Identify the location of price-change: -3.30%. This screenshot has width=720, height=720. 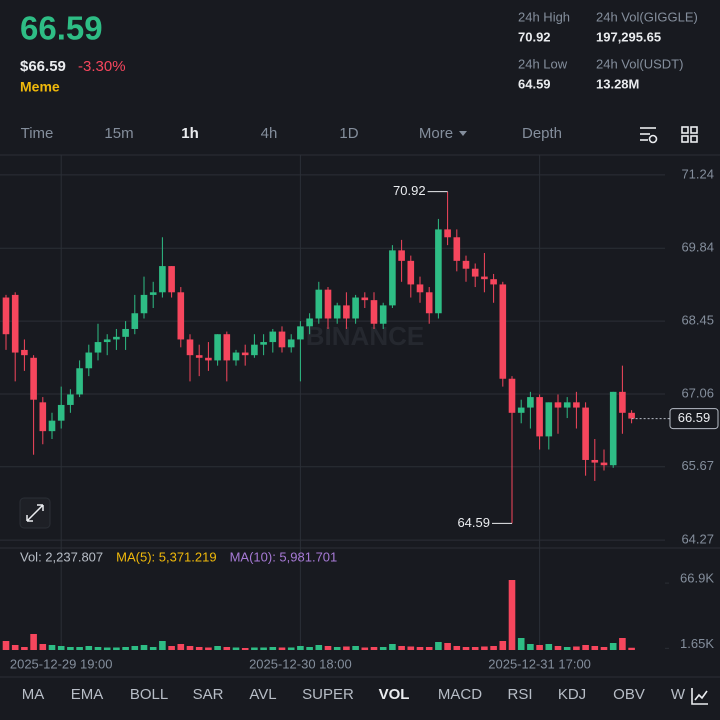
(102, 66).